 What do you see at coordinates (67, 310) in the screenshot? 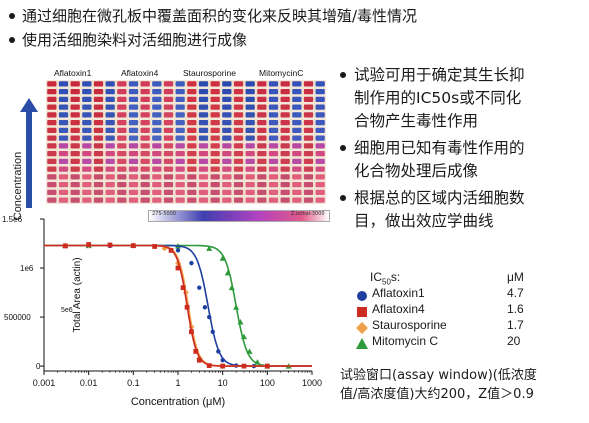
I see `y-tick-label: 5e6` at bounding box center [67, 310].